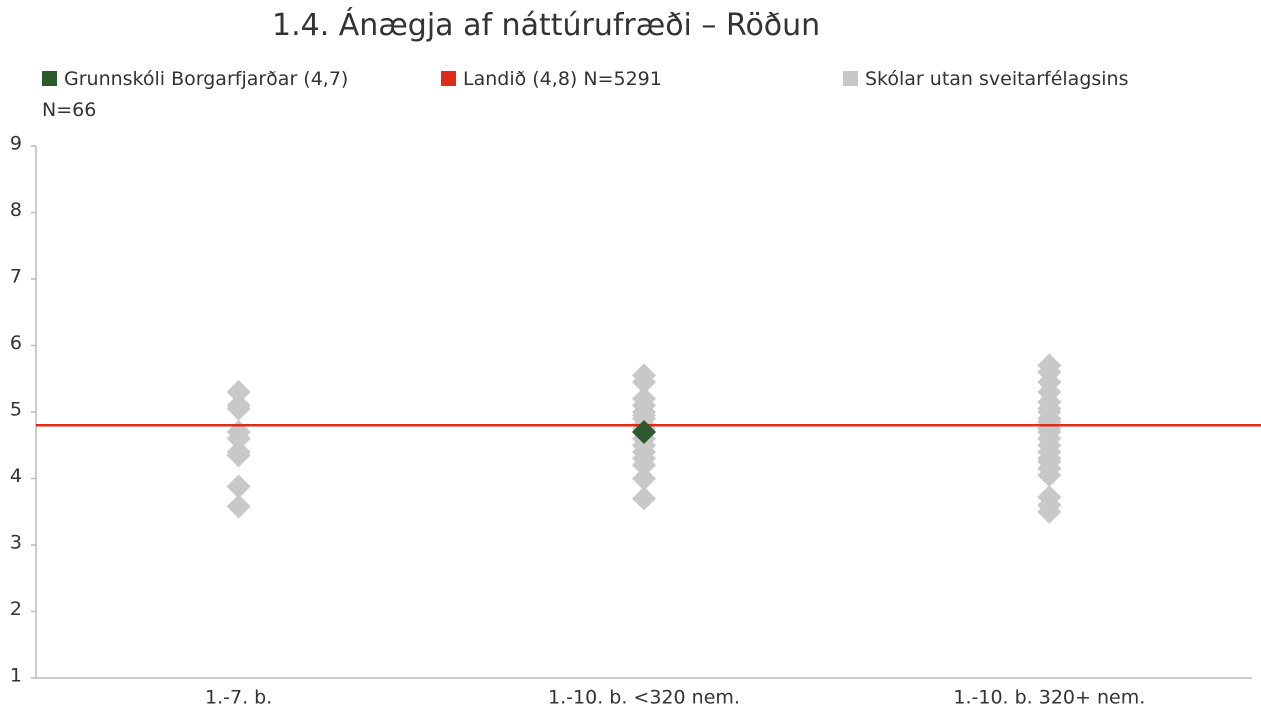 The height and width of the screenshot is (709, 1261). I want to click on legend-item: Grunnskóli Borgarfjarðar (4,7), so click(241, 79).